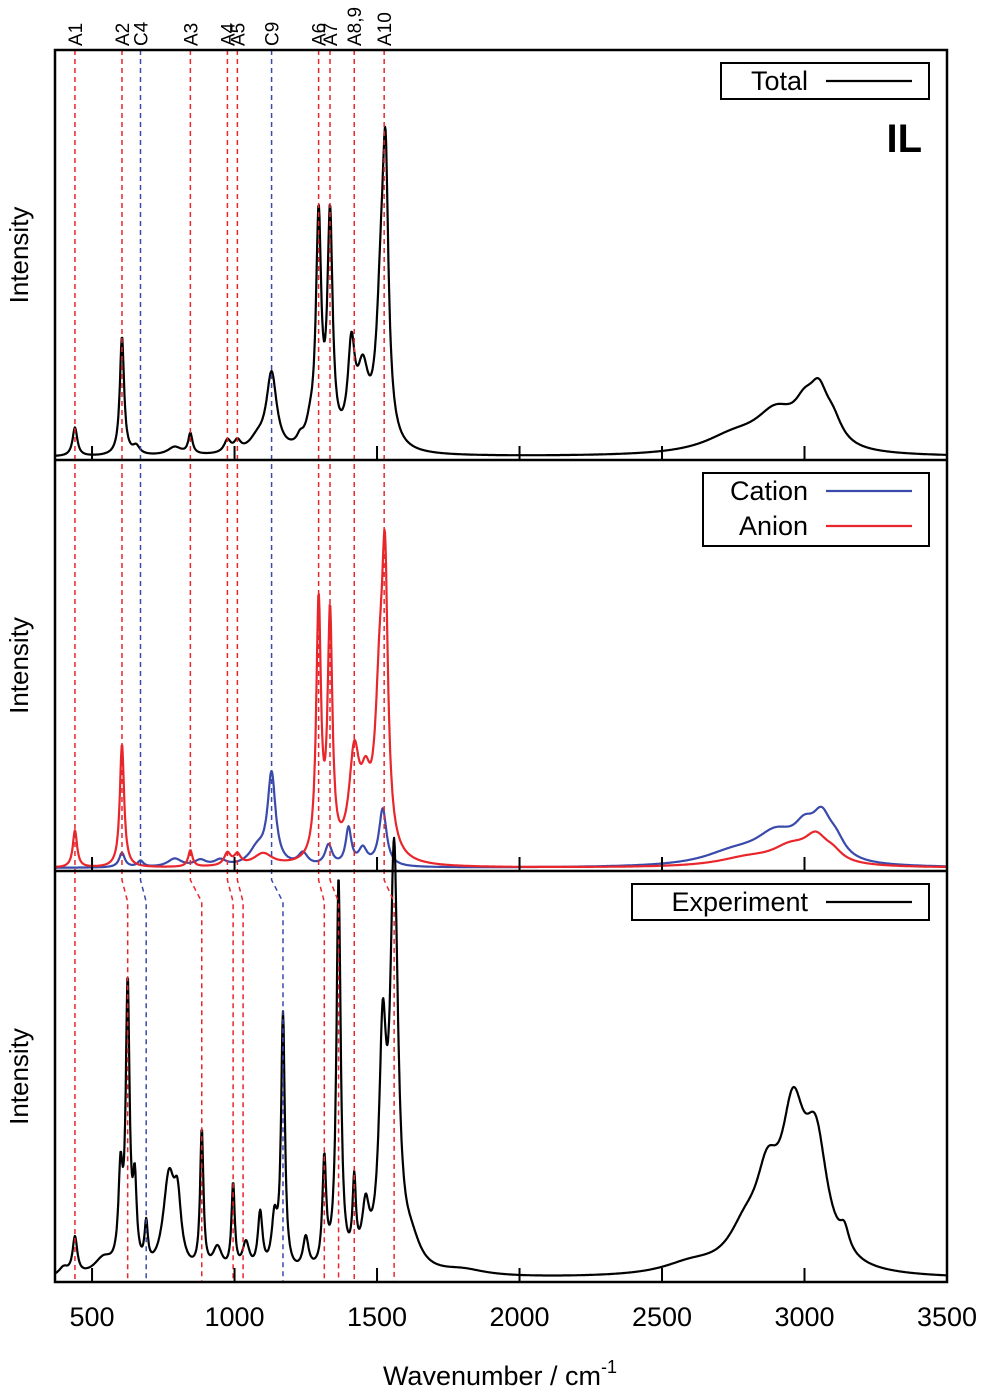 This screenshot has width=992, height=1392. What do you see at coordinates (355, 644) in the screenshot?
I see `marker-a8-9: A8,9` at bounding box center [355, 644].